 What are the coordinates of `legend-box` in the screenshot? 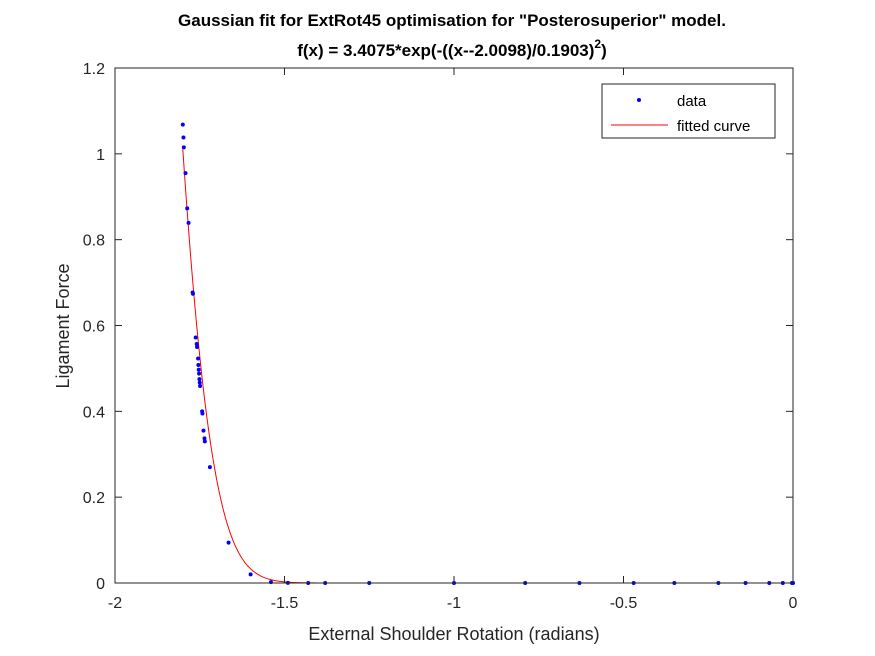 It's located at (688, 111).